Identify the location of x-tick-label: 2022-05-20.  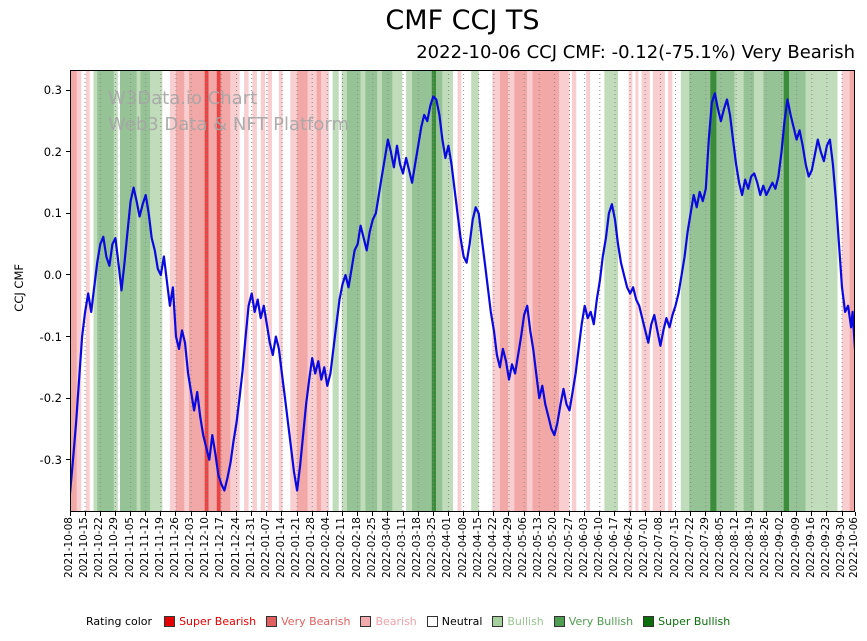
(553, 548).